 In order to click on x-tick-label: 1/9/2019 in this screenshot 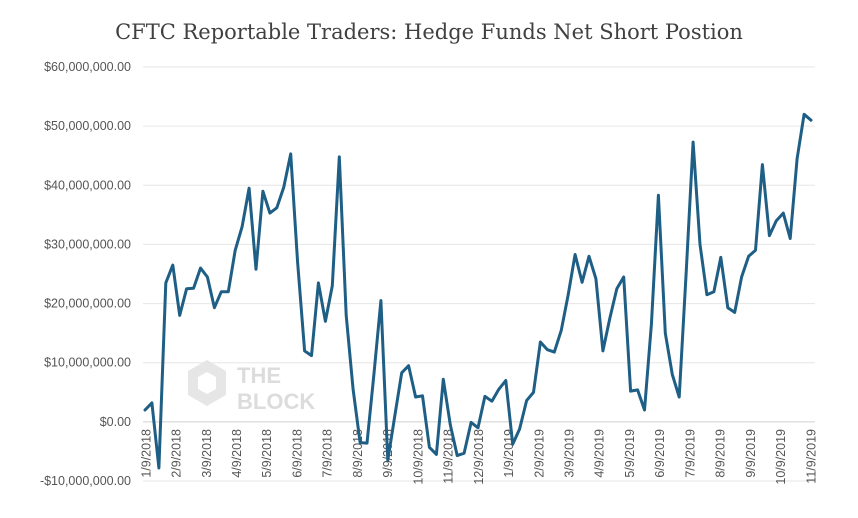, I will do `click(509, 453)`.